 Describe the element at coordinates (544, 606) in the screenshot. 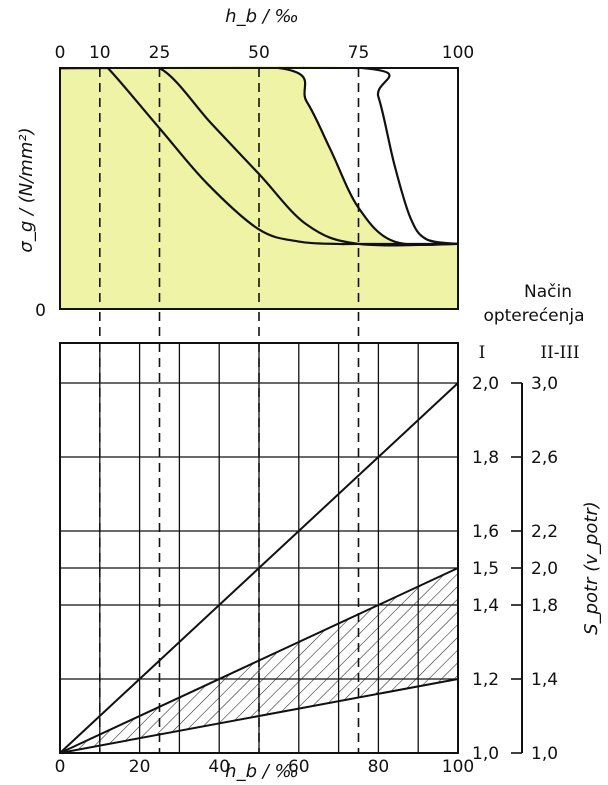

I see `y-tick-II-III-1,8: 1,8` at that location.